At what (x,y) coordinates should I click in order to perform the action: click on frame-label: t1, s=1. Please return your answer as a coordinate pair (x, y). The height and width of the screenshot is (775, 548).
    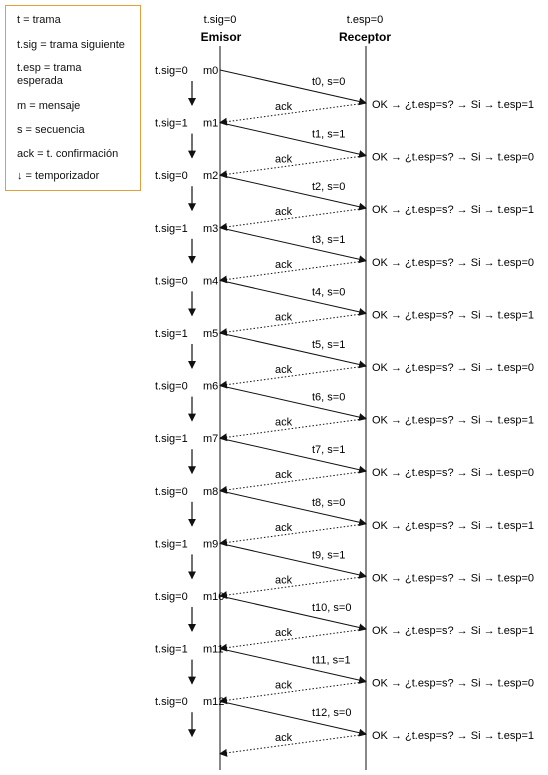
    Looking at the image, I should click on (328, 135).